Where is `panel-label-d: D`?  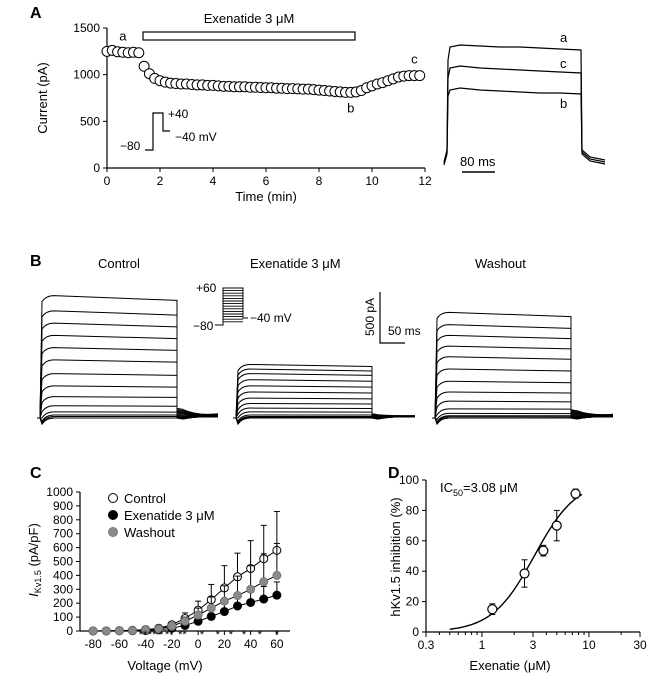 panel-label-d: D is located at coordinates (394, 473).